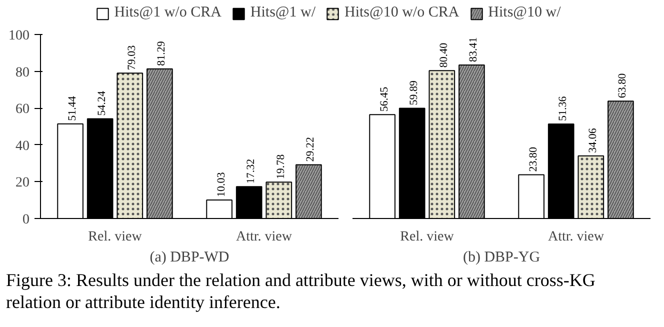 The image size is (664, 327). What do you see at coordinates (251, 171) in the screenshot?
I see `data-label: 17.32` at bounding box center [251, 171].